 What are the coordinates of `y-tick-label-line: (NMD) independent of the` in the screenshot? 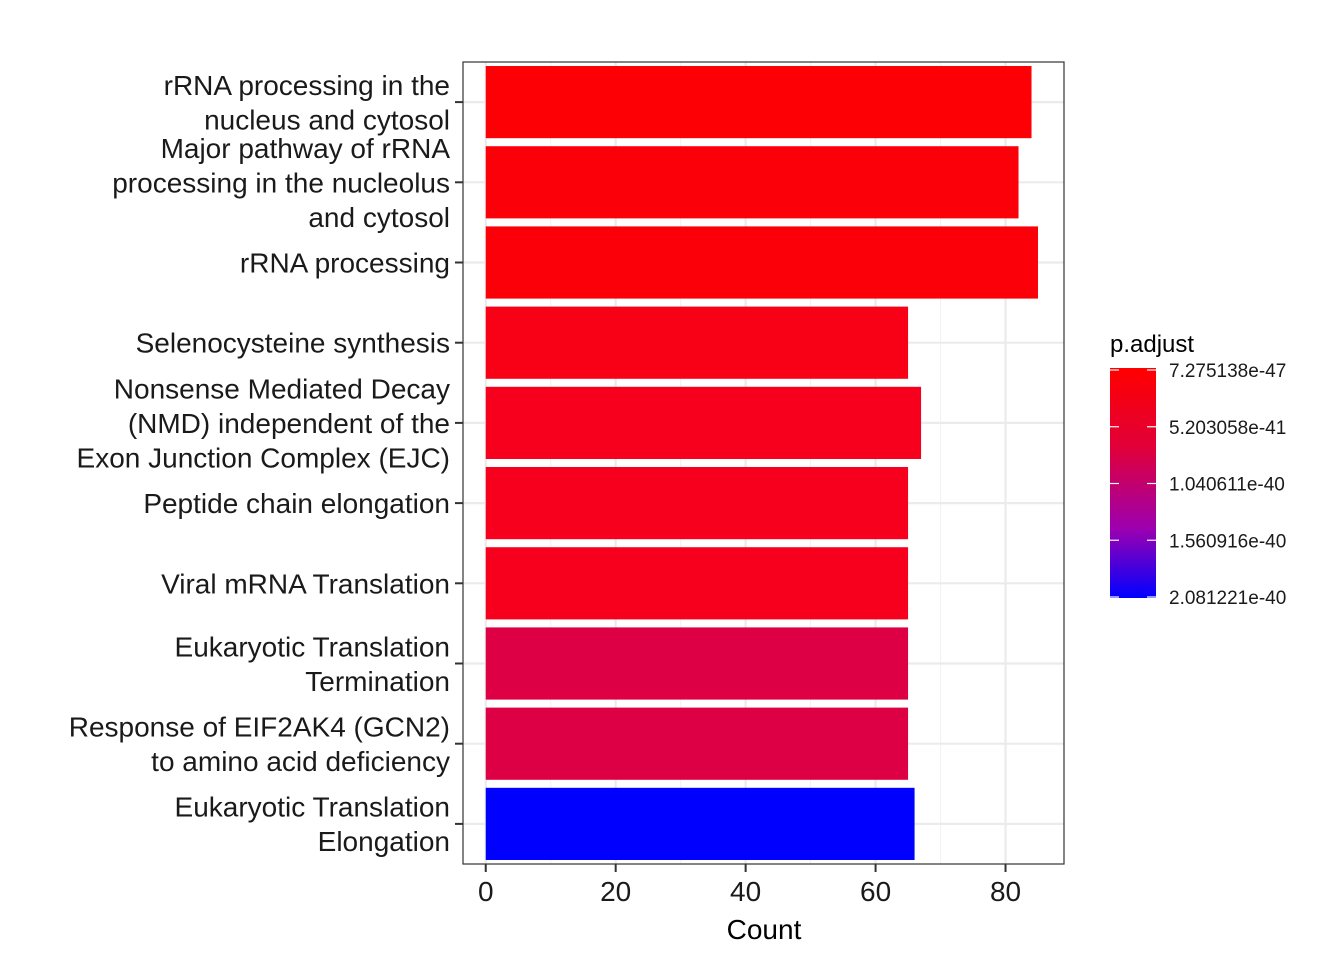 It's located at (289, 423).